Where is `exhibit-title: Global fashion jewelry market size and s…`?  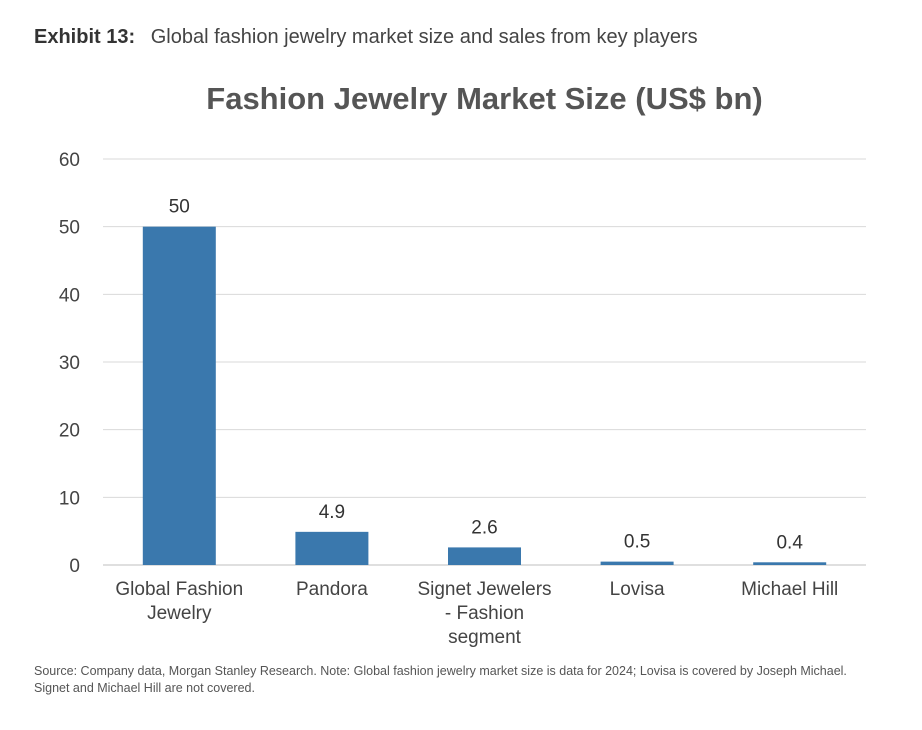
exhibit-title: Global fashion jewelry market size and s… is located at coordinates (424, 37).